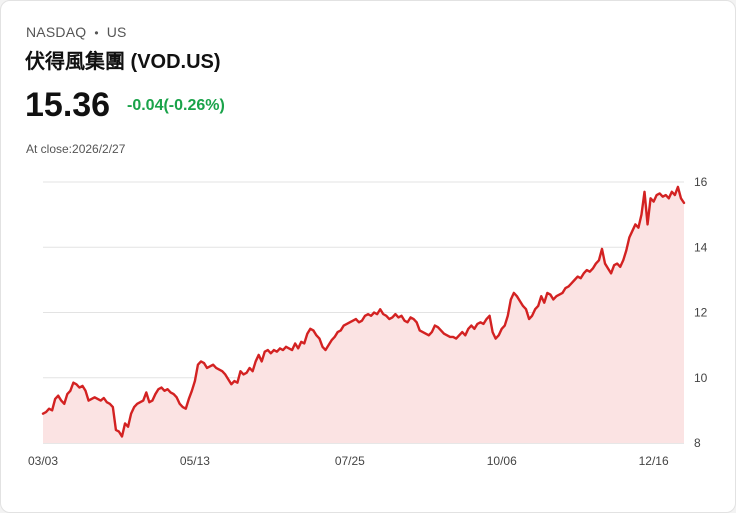 The image size is (736, 513). I want to click on y-tick-label-12: 12, so click(701, 313).